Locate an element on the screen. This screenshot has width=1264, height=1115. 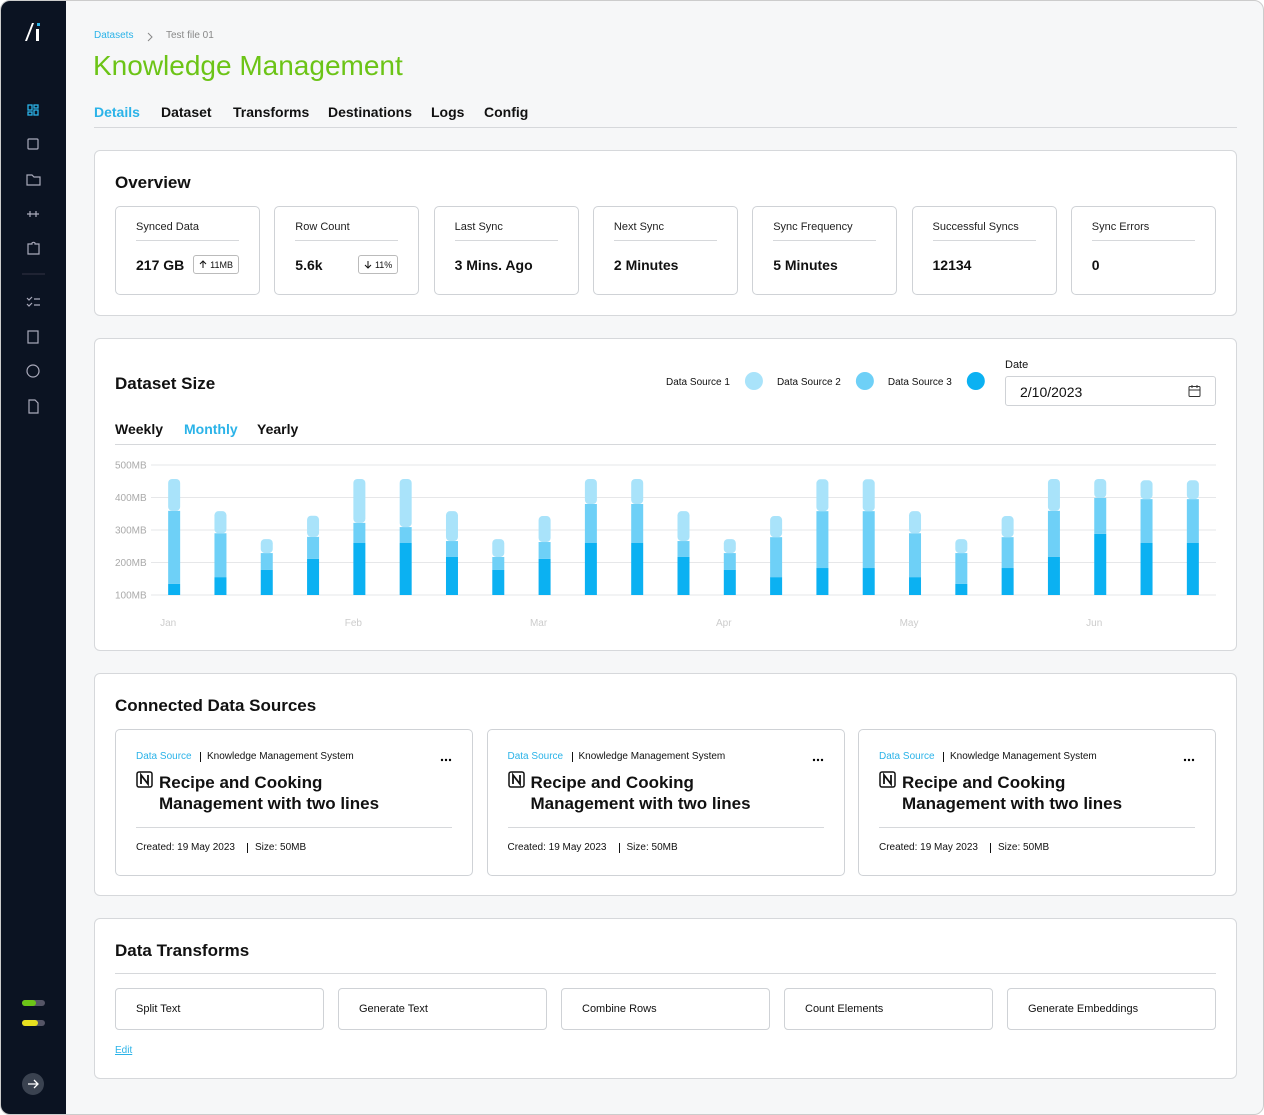
edit-link: Edit is located at coordinates (124, 1050).